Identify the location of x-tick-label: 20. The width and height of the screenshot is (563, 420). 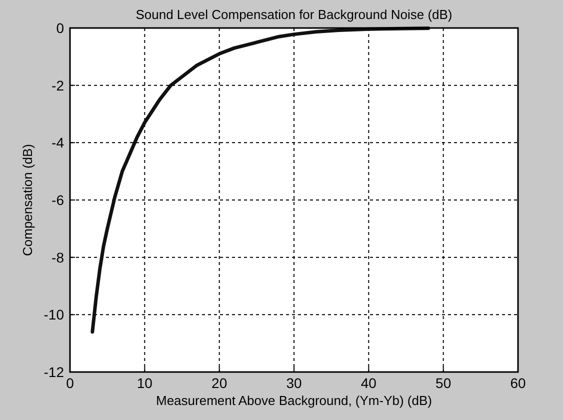
(220, 383).